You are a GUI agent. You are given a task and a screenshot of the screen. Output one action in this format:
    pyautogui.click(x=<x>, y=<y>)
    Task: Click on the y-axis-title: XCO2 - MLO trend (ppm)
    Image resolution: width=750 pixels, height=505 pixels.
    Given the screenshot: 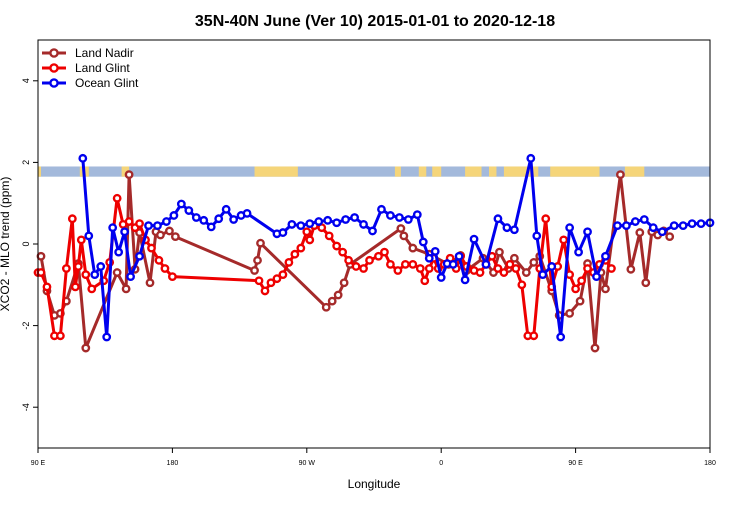 What is the action you would take?
    pyautogui.click(x=6, y=244)
    